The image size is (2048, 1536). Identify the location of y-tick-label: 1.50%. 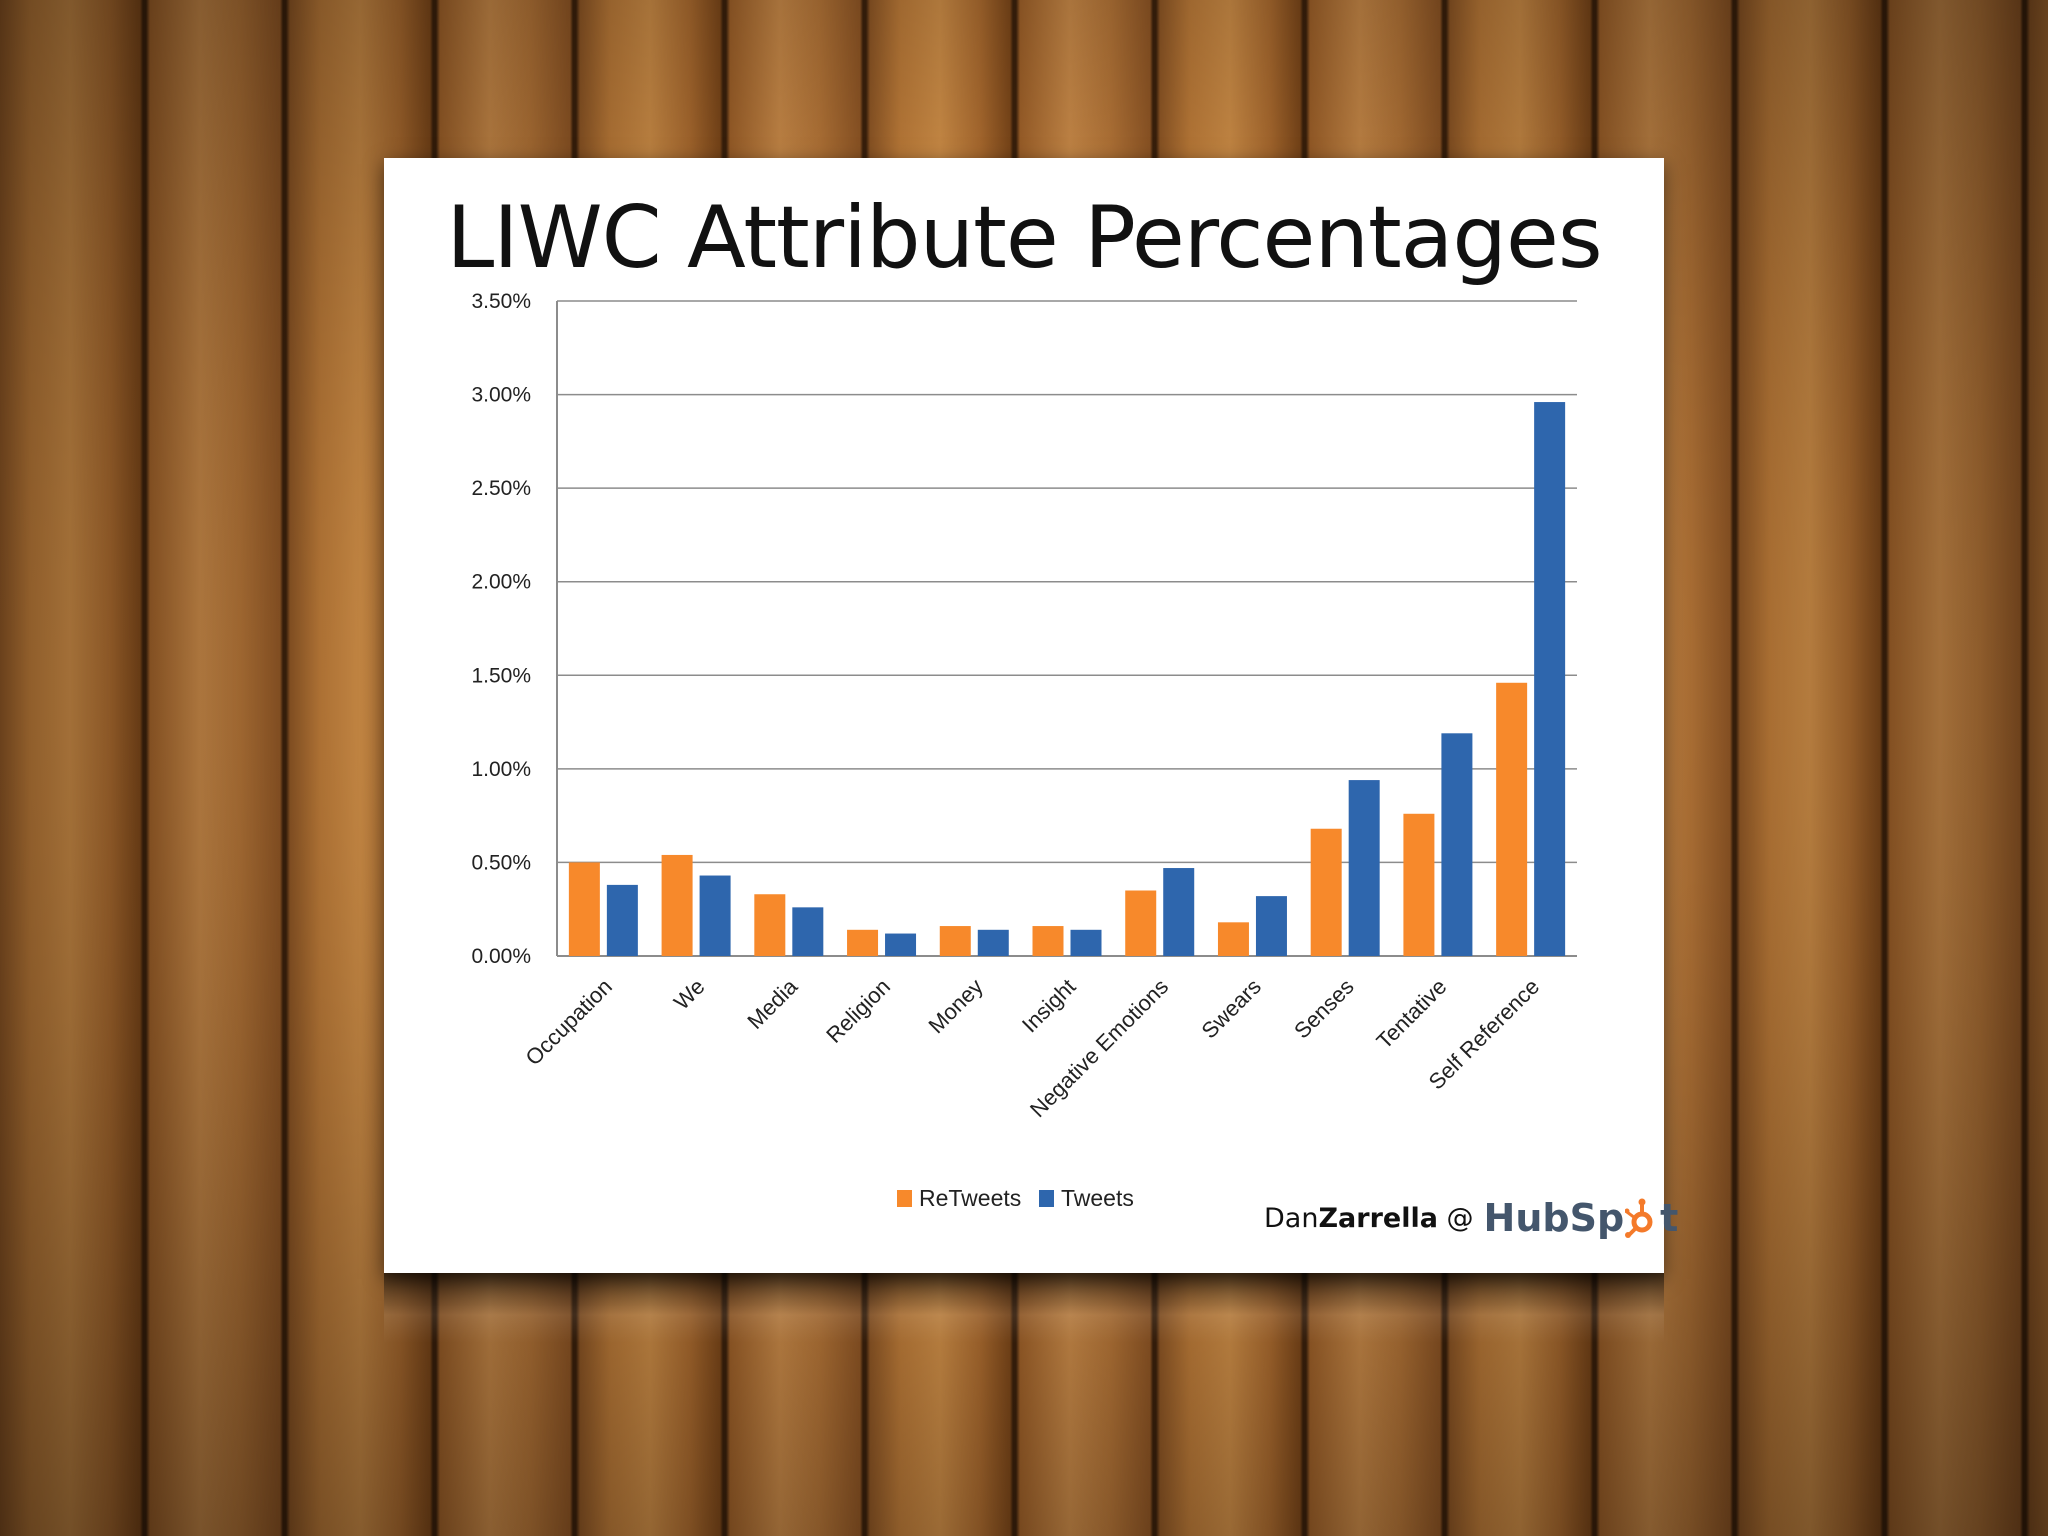
(501, 675).